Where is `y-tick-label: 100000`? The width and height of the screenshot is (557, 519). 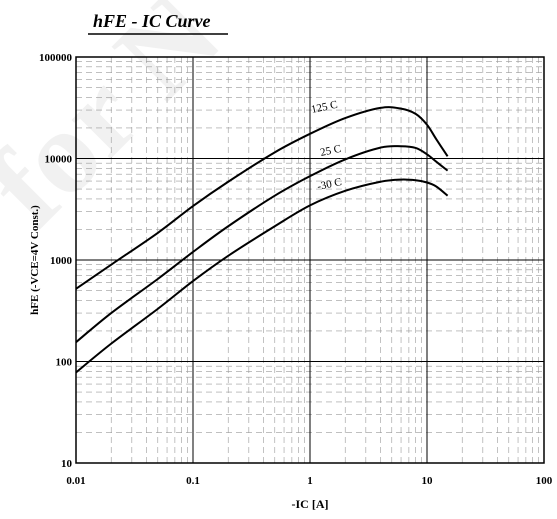 y-tick-label: 100000 is located at coordinates (56, 58).